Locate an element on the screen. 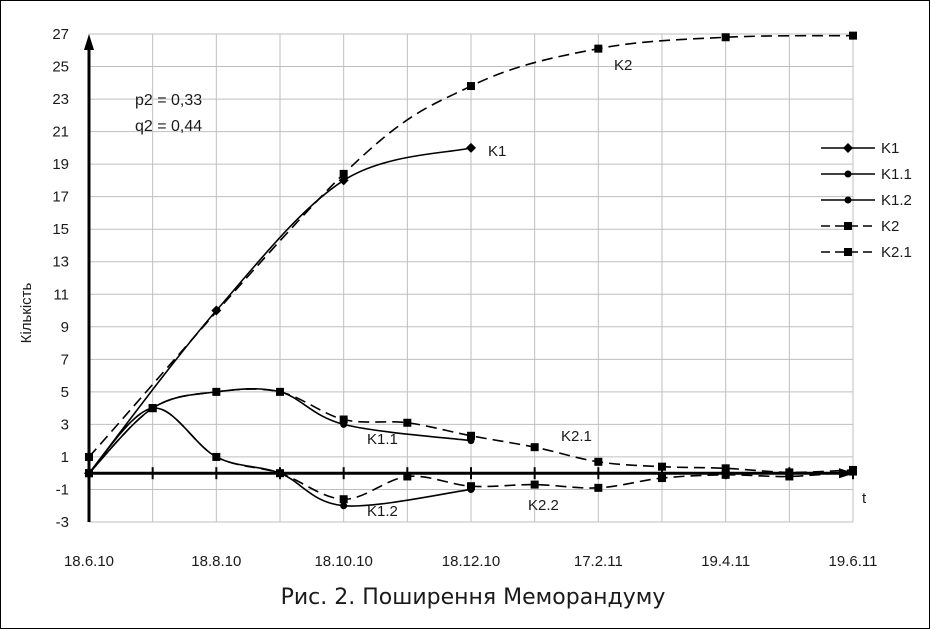  y-tick-label: 21 is located at coordinates (60, 132).